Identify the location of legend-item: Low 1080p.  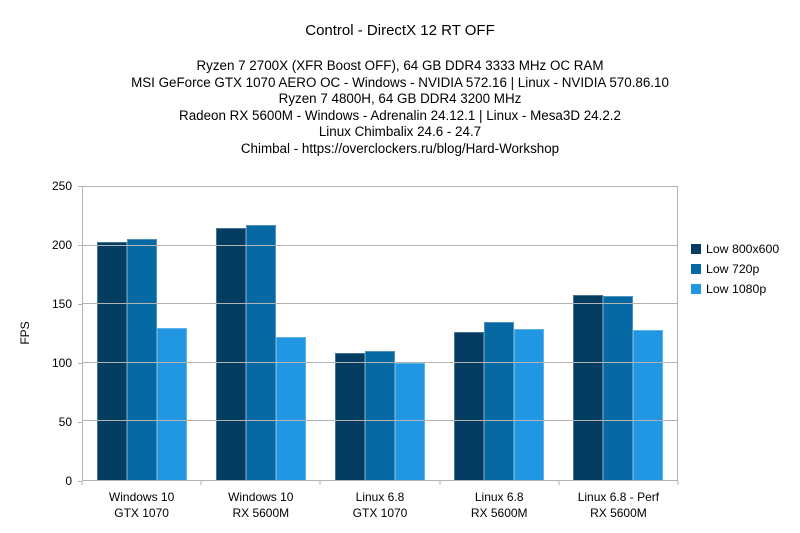
(735, 289).